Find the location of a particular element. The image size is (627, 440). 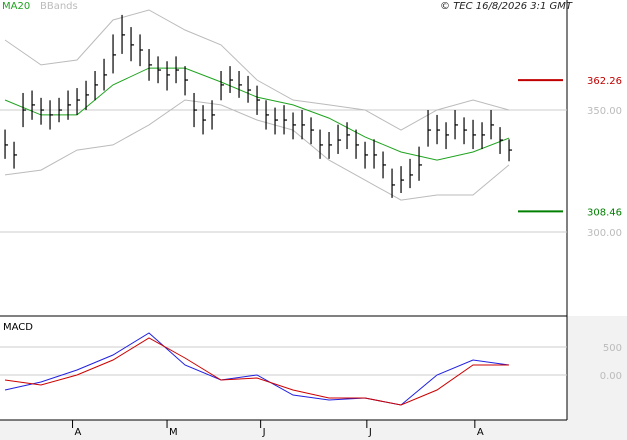

copyright: © TEC 16/8/2026 3:1 GMT is located at coordinates (506, 6).